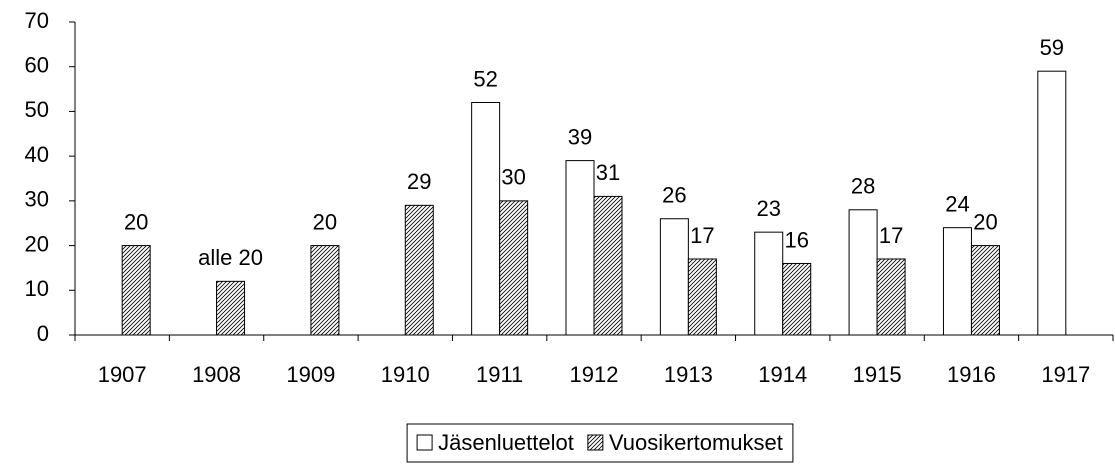 The width and height of the screenshot is (1115, 465). I want to click on y-tick-label: 50, so click(37, 109).